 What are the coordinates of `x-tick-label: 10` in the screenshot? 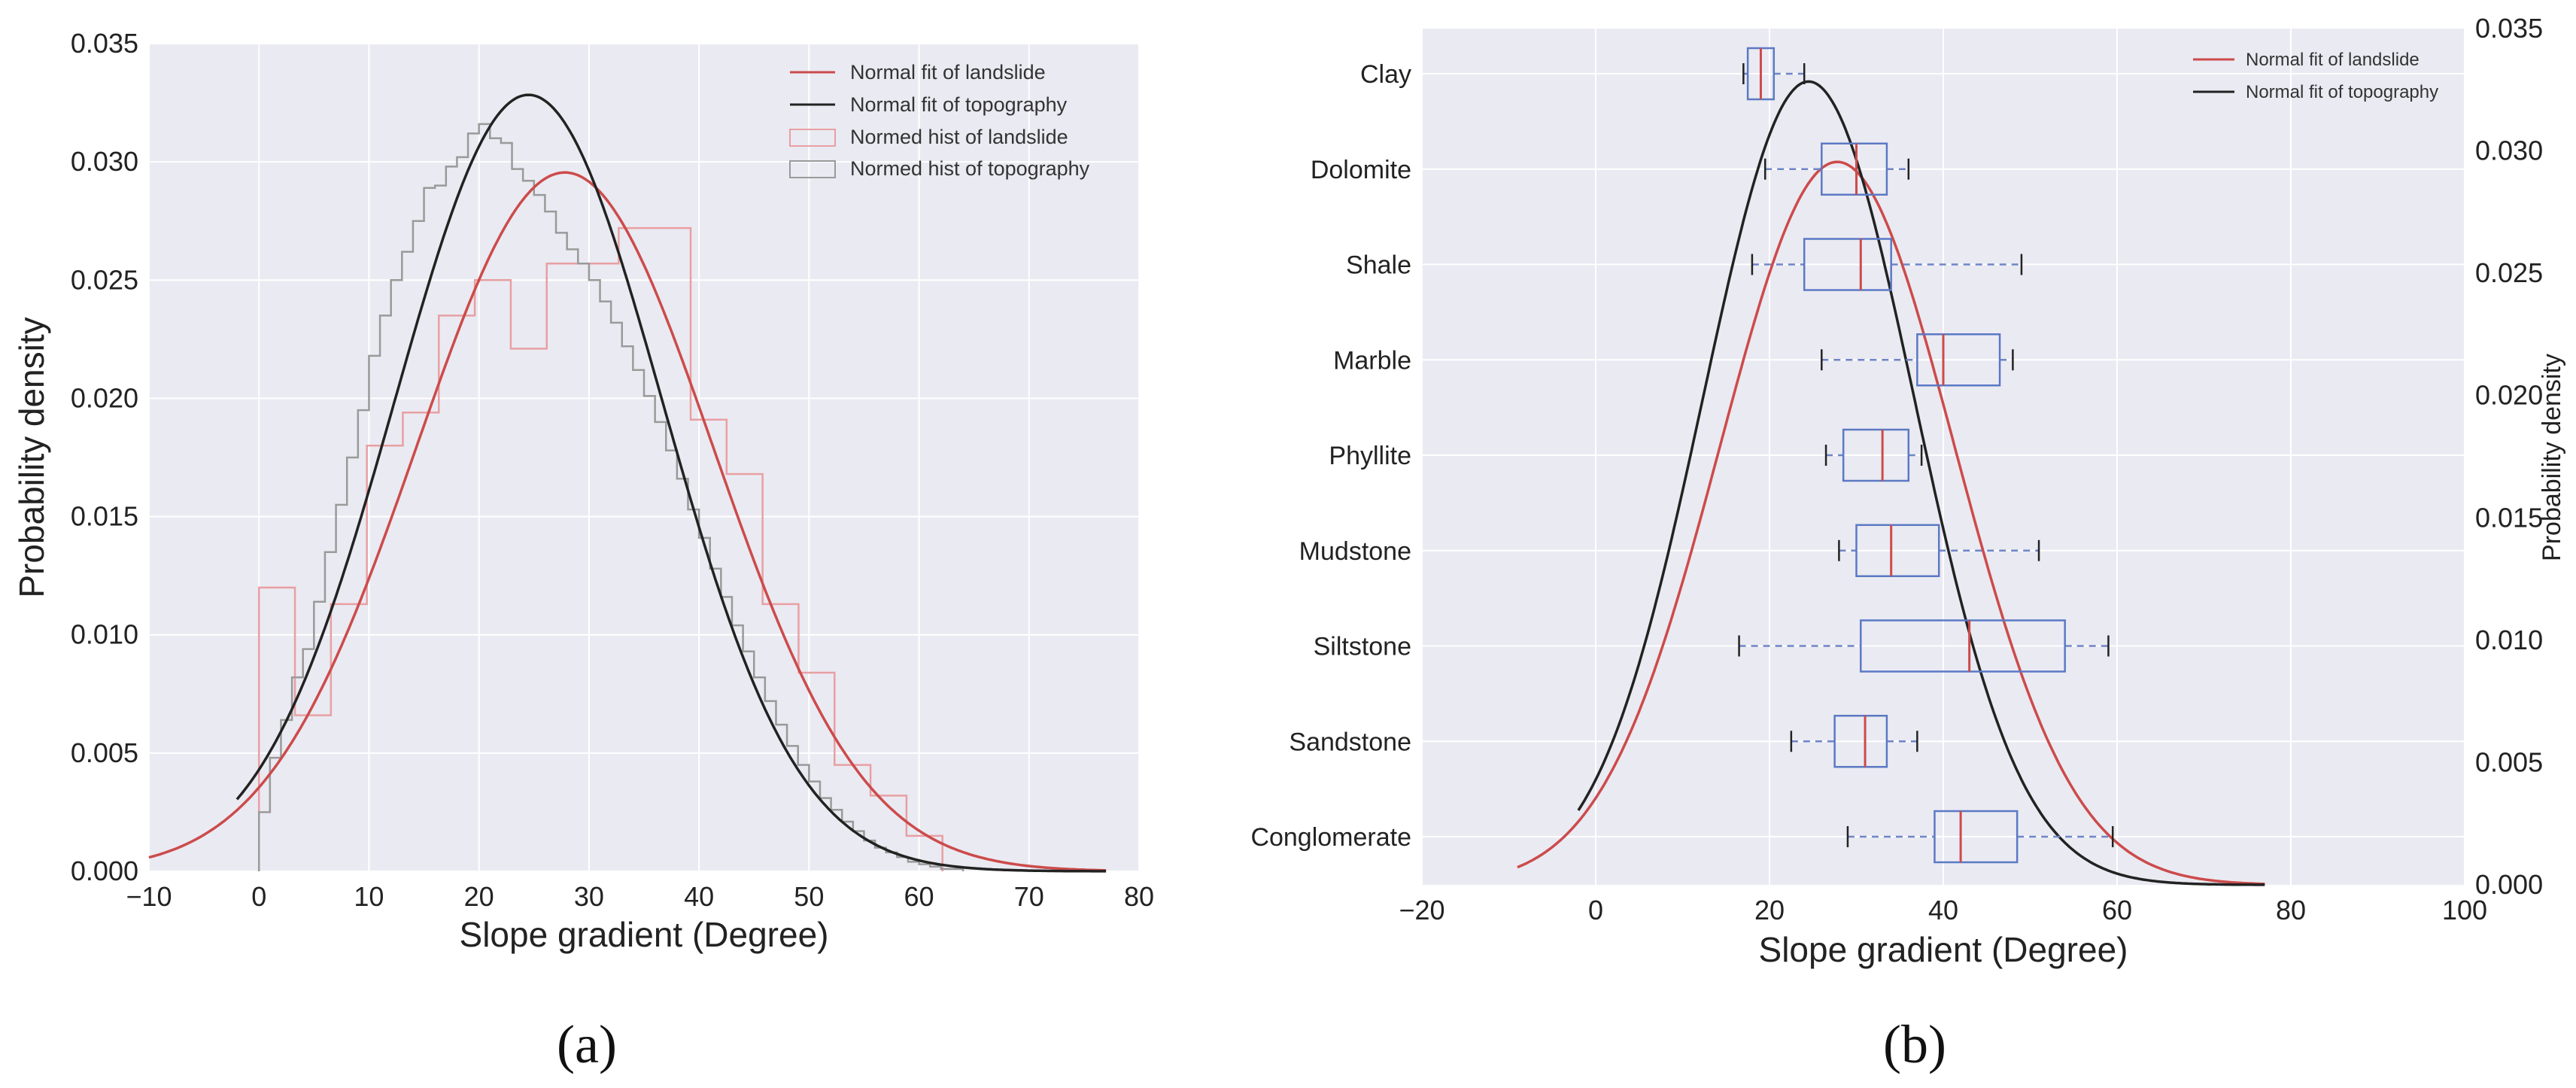 It's located at (369, 896).